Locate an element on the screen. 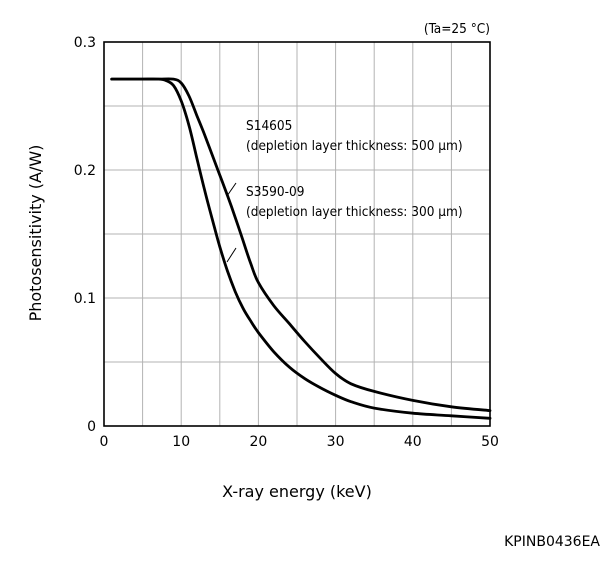 This screenshot has width=613, height=562. condition-label: (Ta=25 °C) is located at coordinates (457, 29).